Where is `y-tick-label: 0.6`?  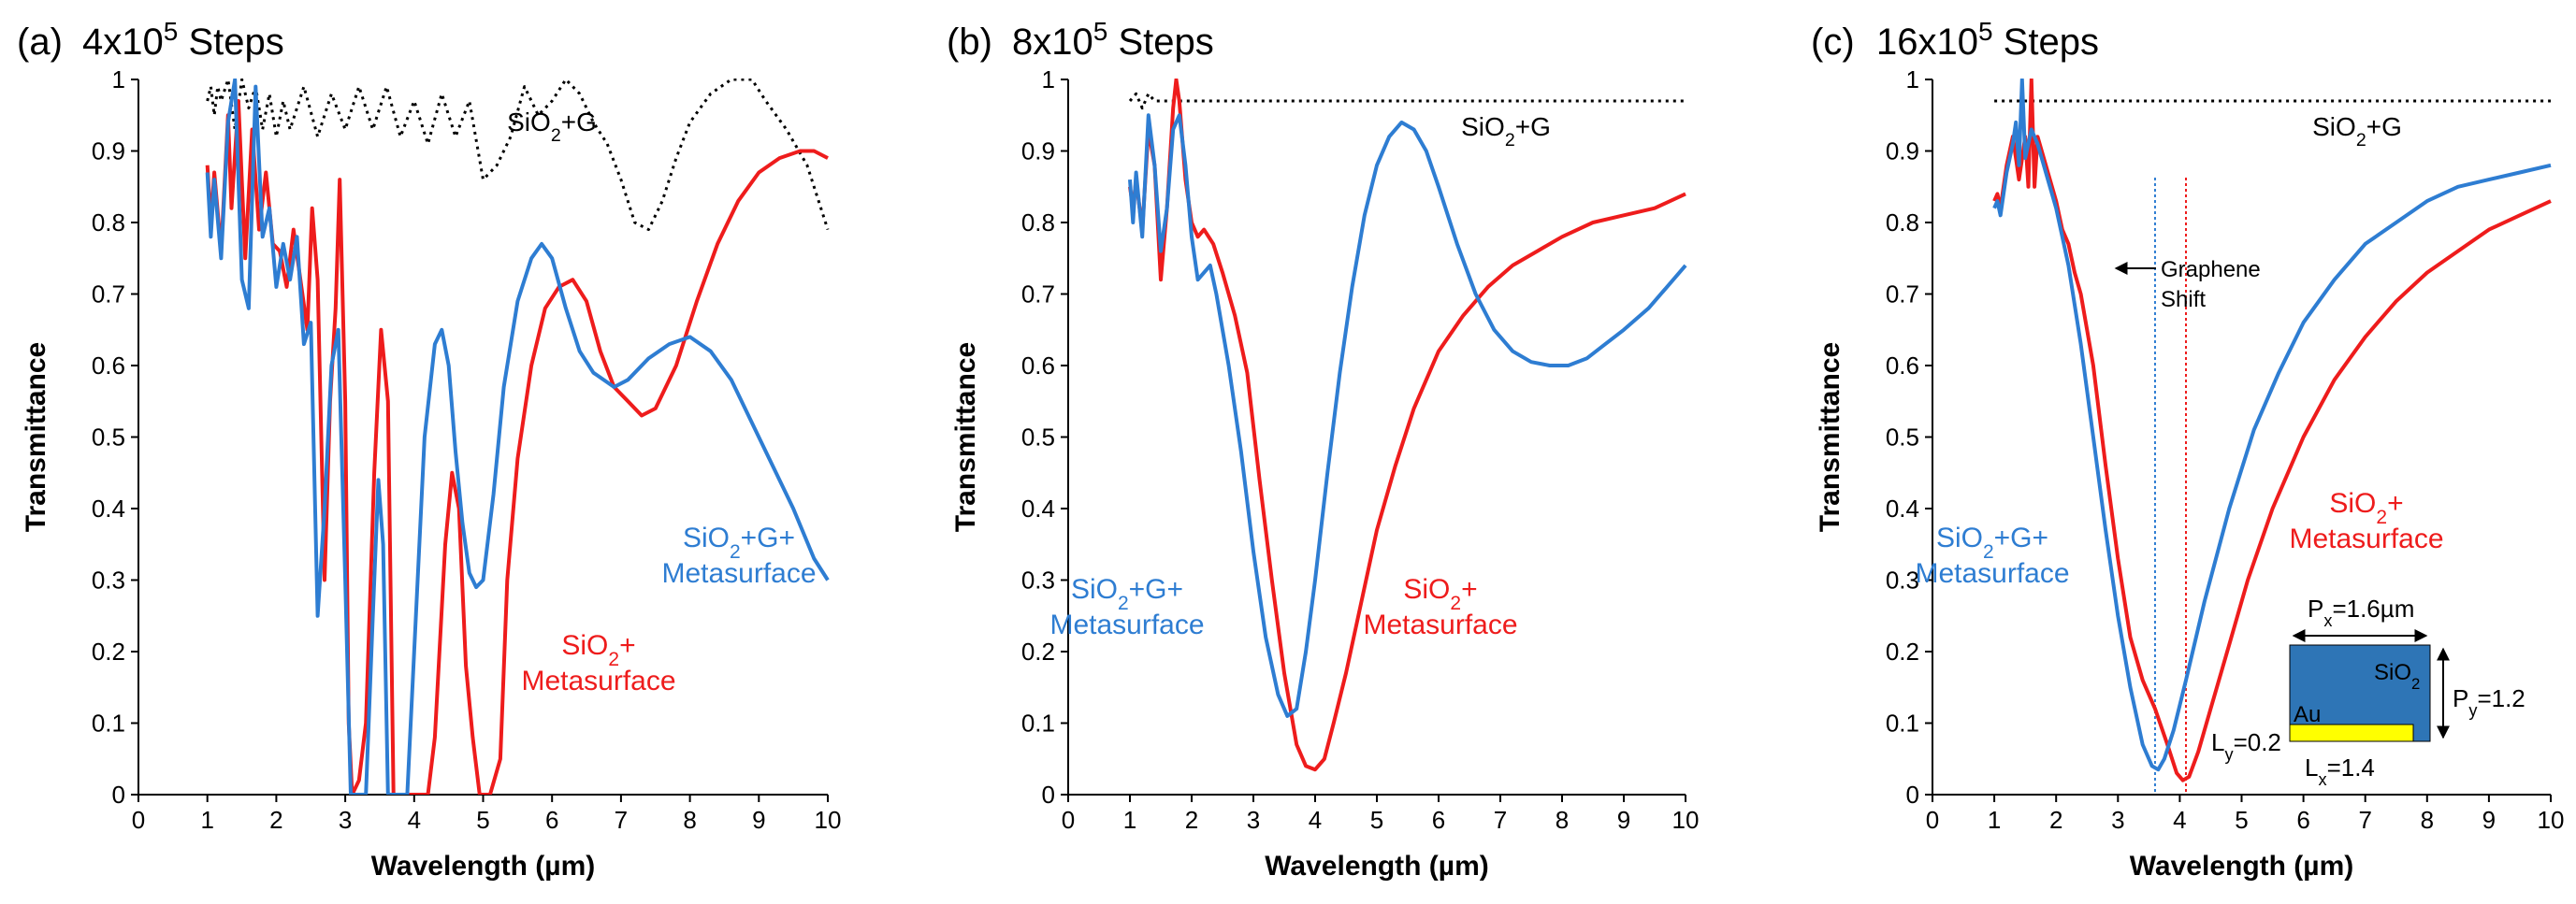 y-tick-label: 0.6 is located at coordinates (1038, 366).